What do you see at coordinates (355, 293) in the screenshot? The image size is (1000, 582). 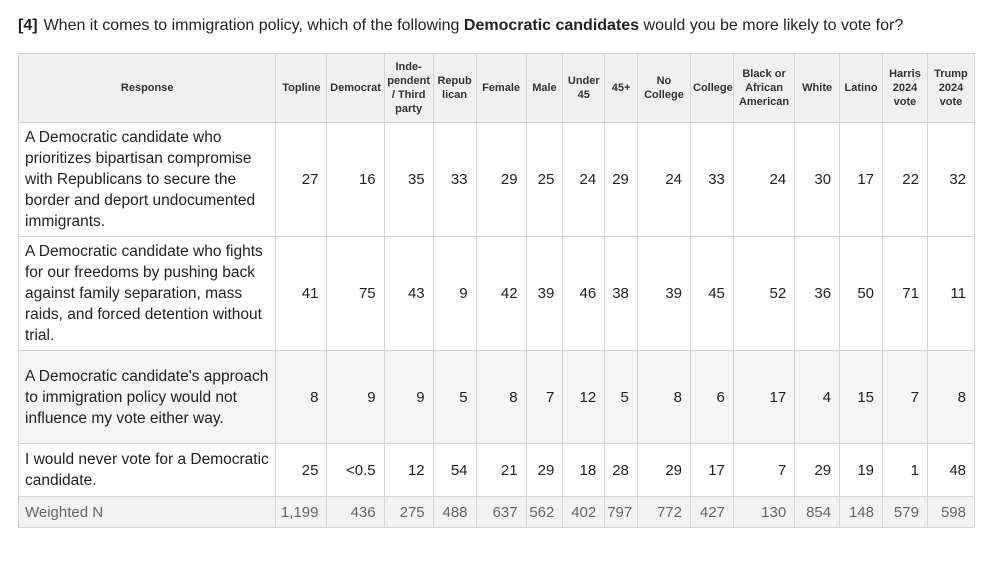 I see `value-cell: 75` at bounding box center [355, 293].